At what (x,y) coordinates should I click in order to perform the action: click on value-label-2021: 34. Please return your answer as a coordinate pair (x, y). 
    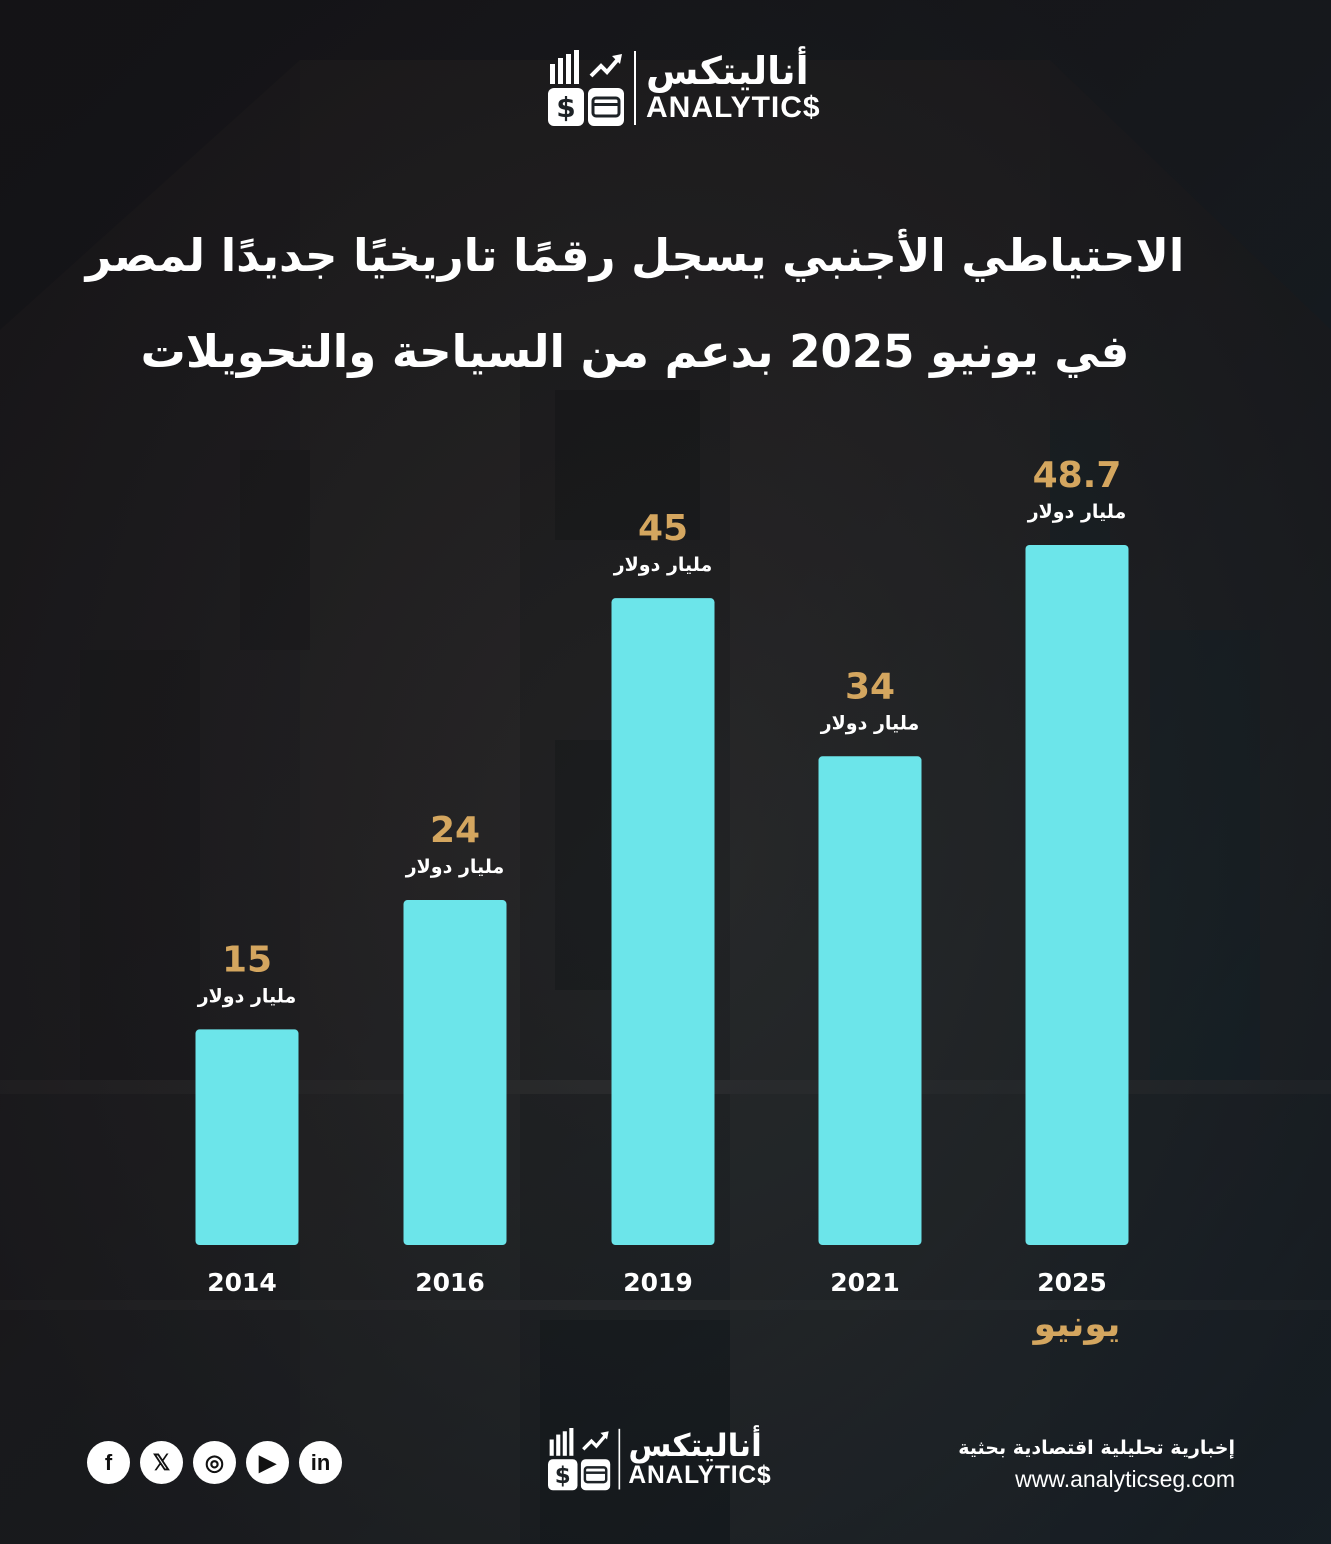
    Looking at the image, I should click on (870, 686).